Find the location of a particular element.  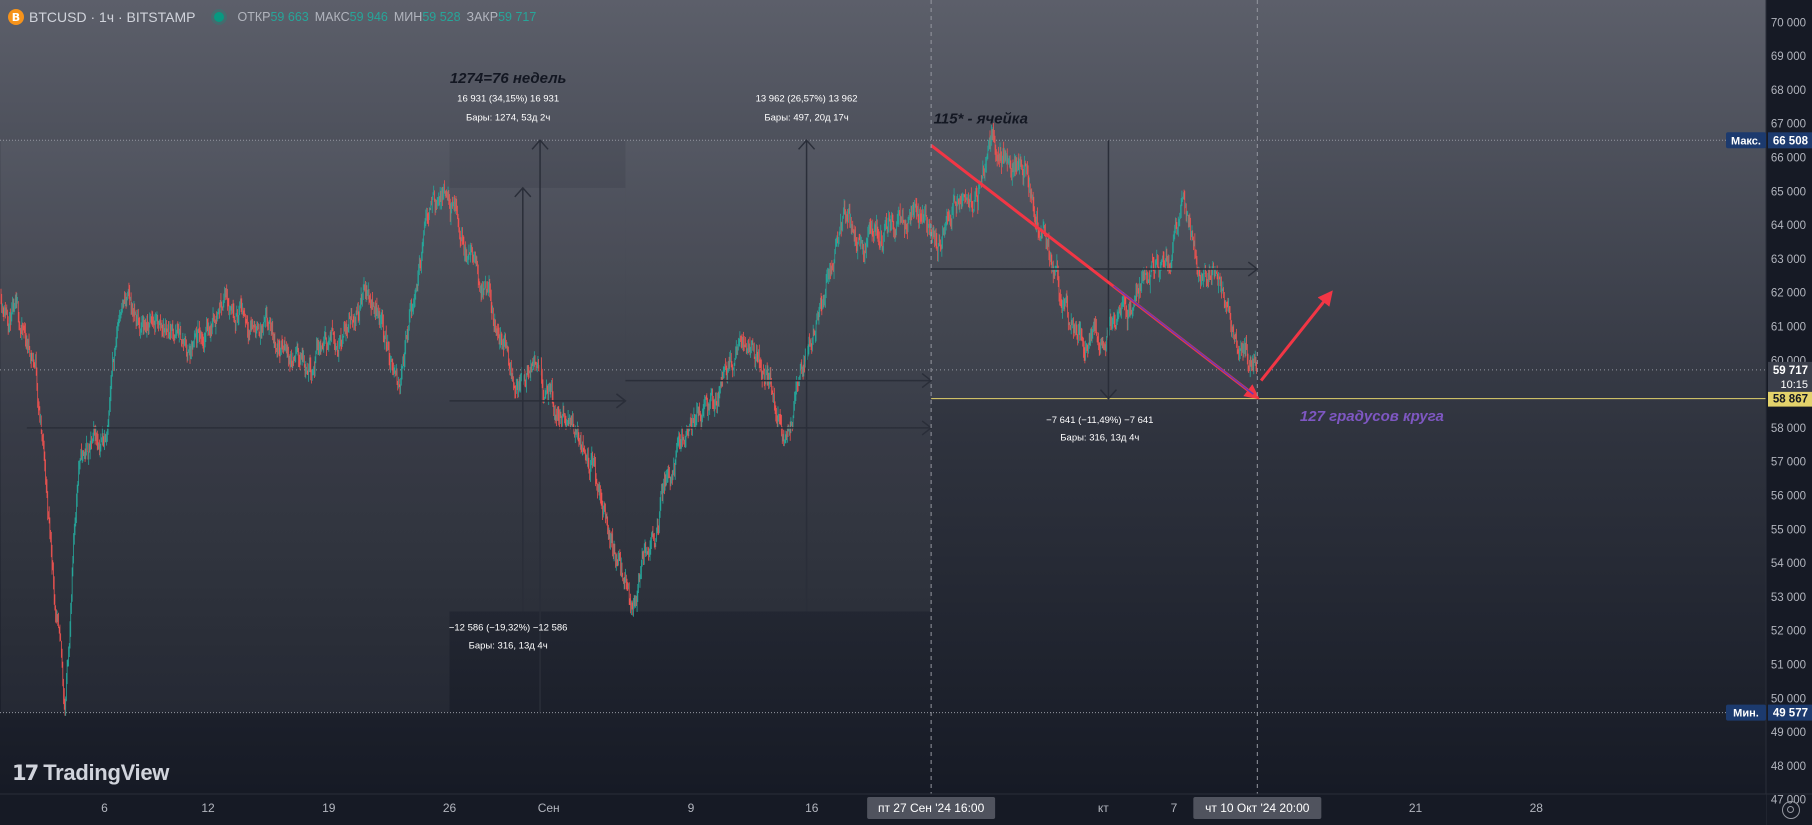

current-price-tag is located at coordinates (1790, 376).